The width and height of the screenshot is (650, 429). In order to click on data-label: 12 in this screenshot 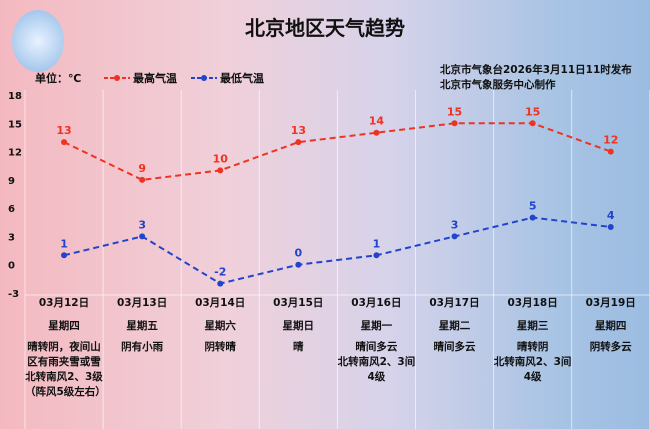, I will do `click(610, 140)`.